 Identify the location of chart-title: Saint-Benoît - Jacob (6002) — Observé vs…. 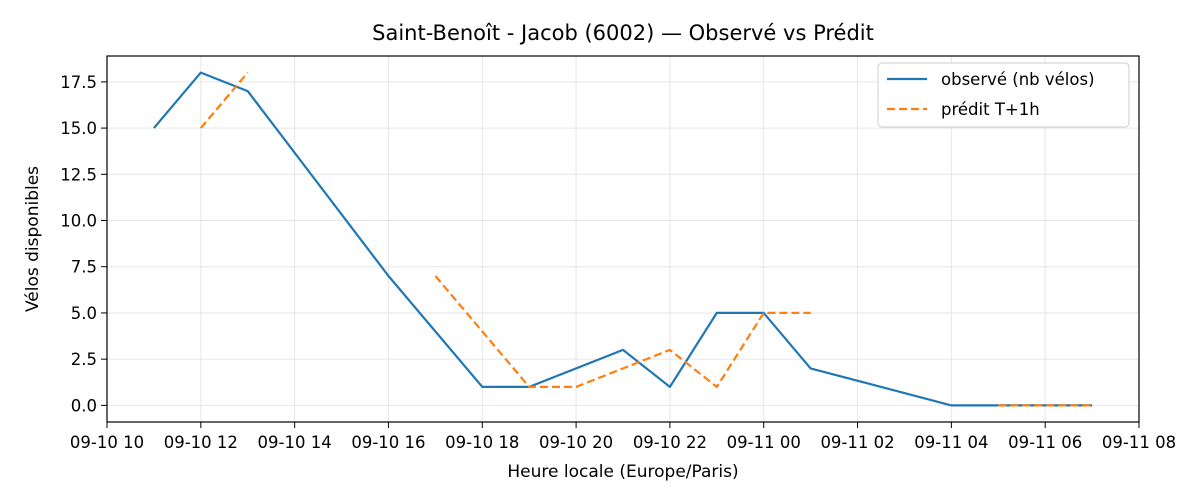
(623, 33).